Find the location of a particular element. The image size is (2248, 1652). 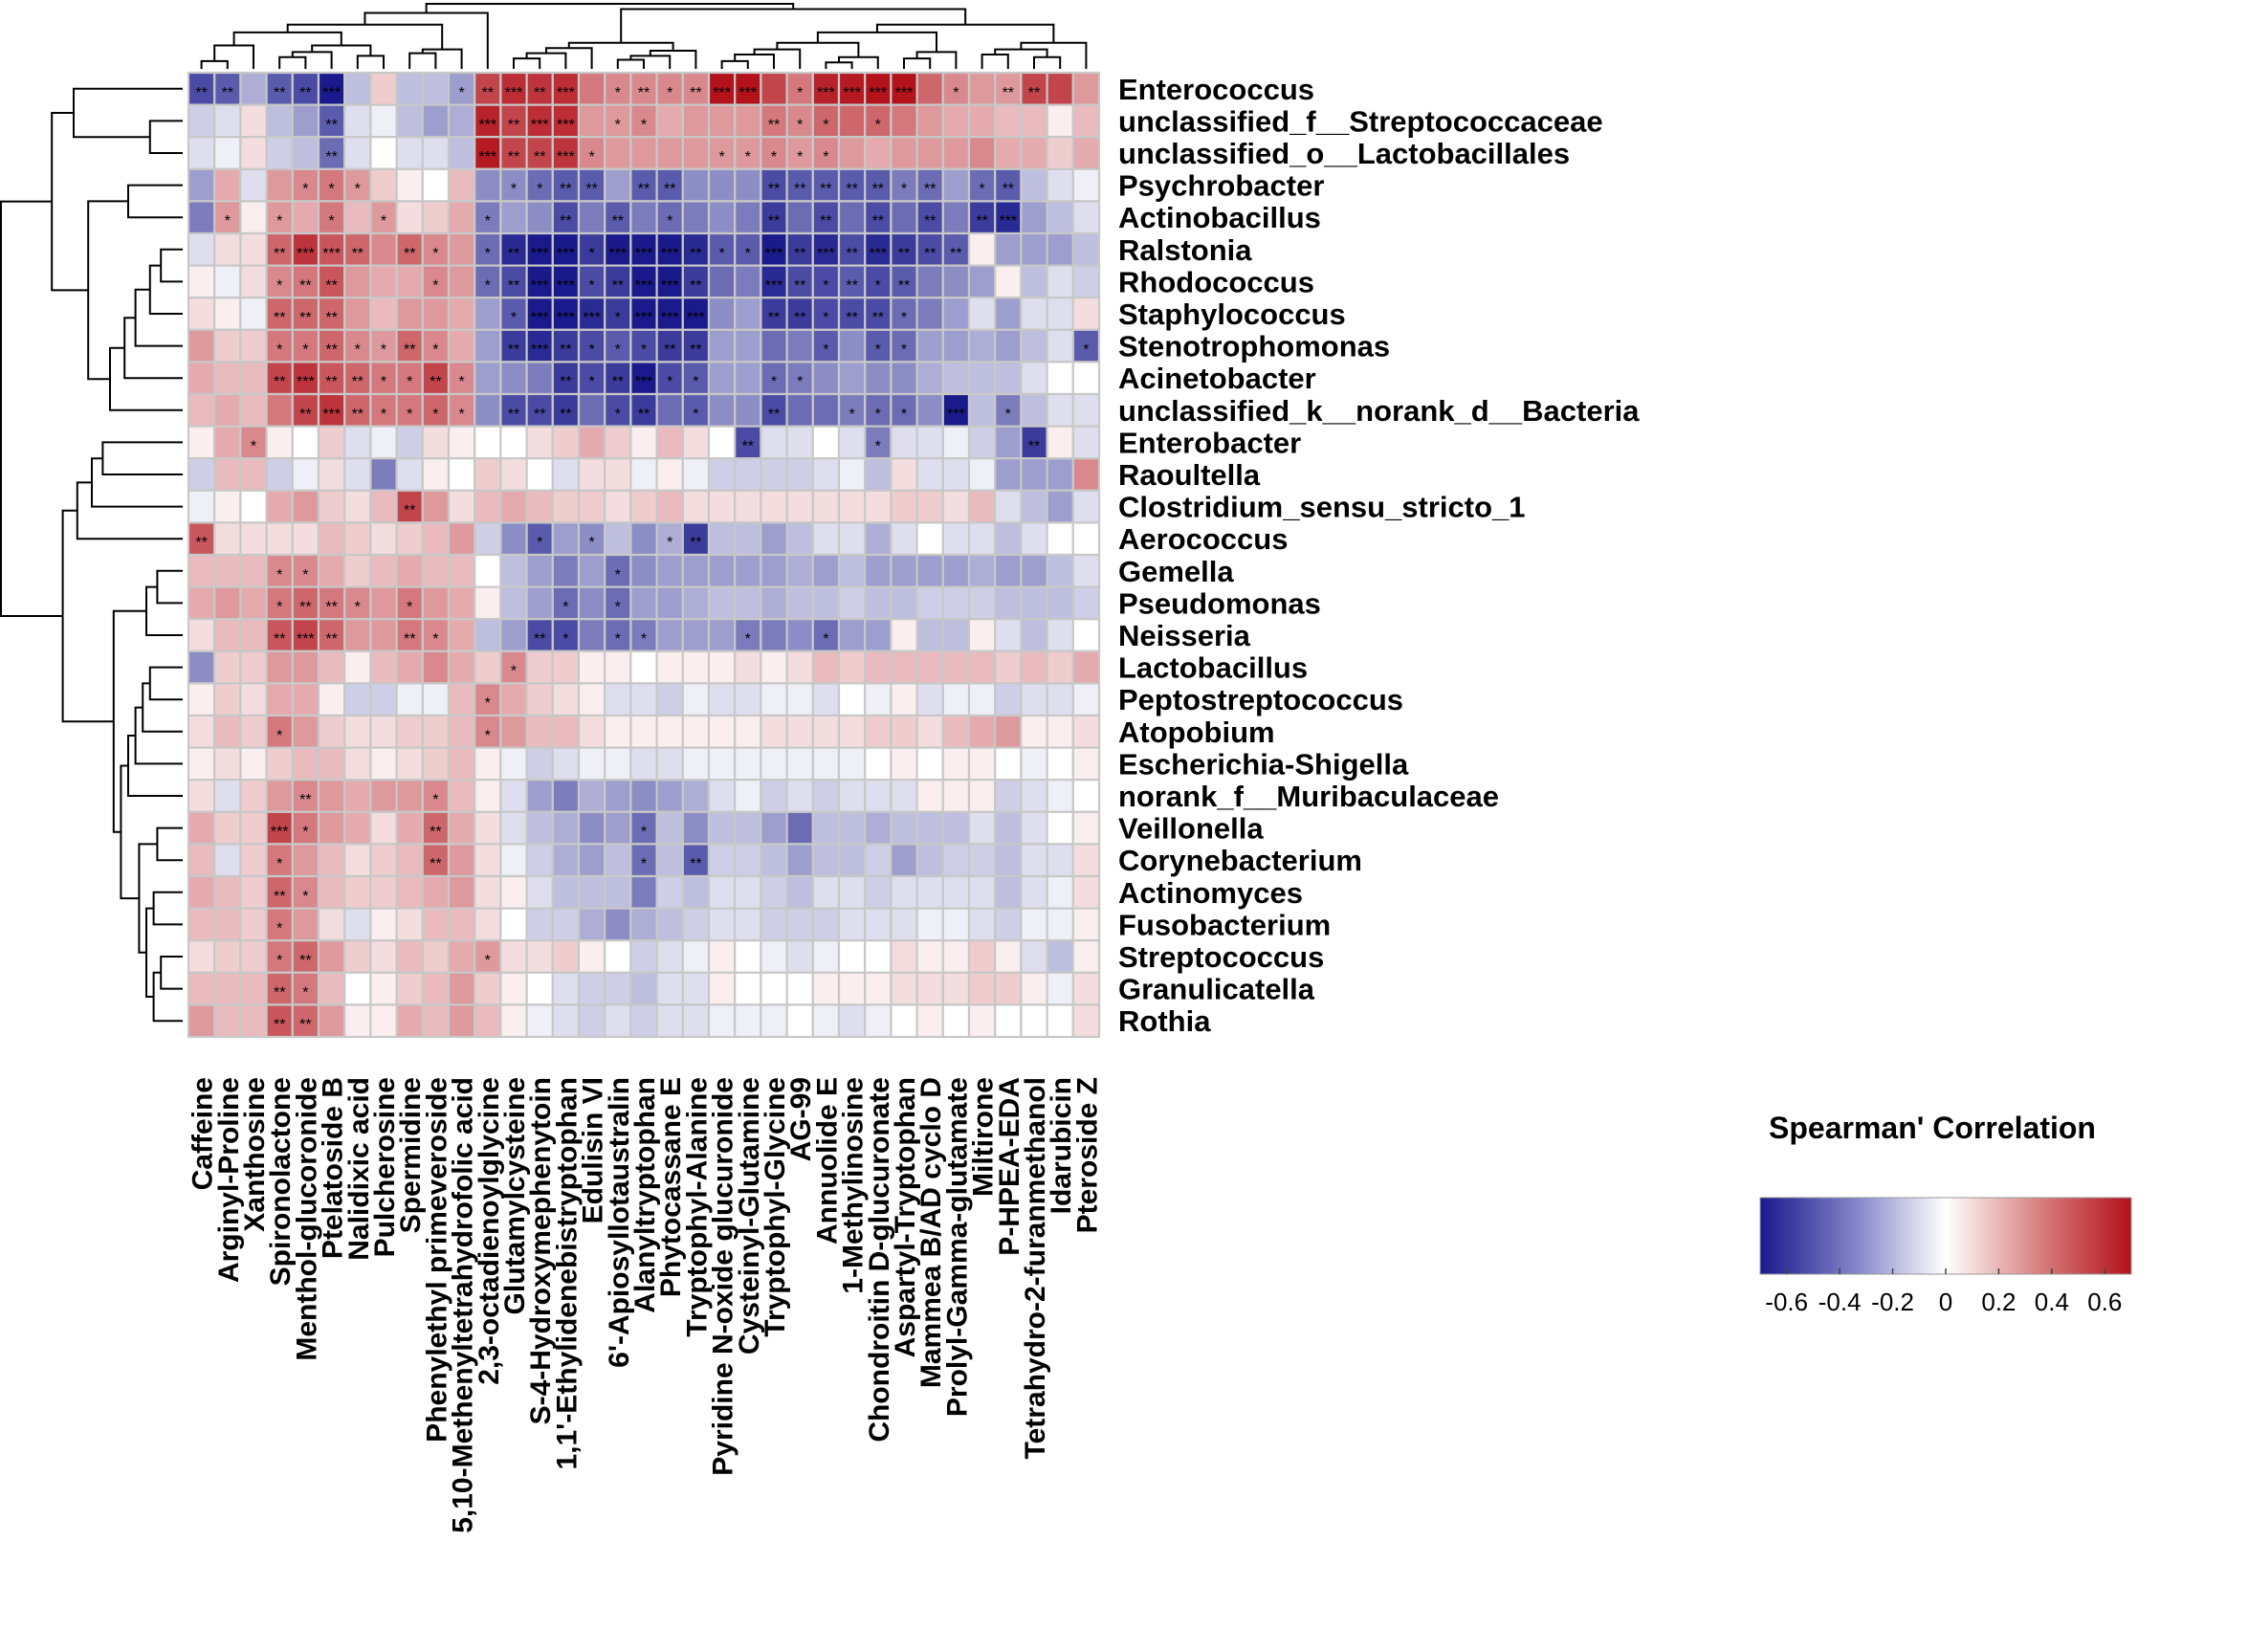

row-label: Staphylococcus is located at coordinates (1232, 314).